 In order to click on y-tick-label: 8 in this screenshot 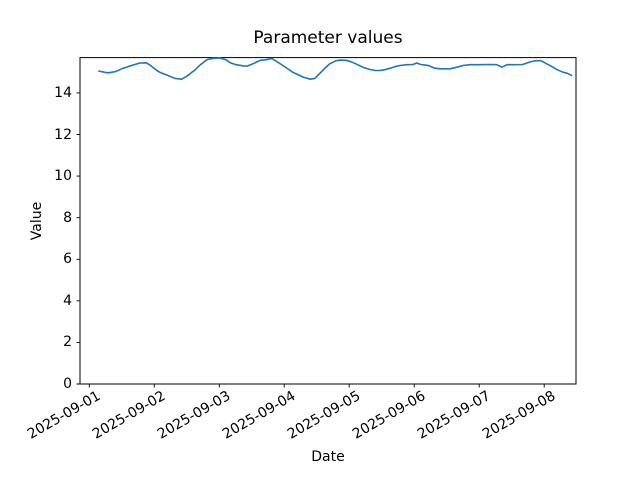, I will do `click(67, 217)`.